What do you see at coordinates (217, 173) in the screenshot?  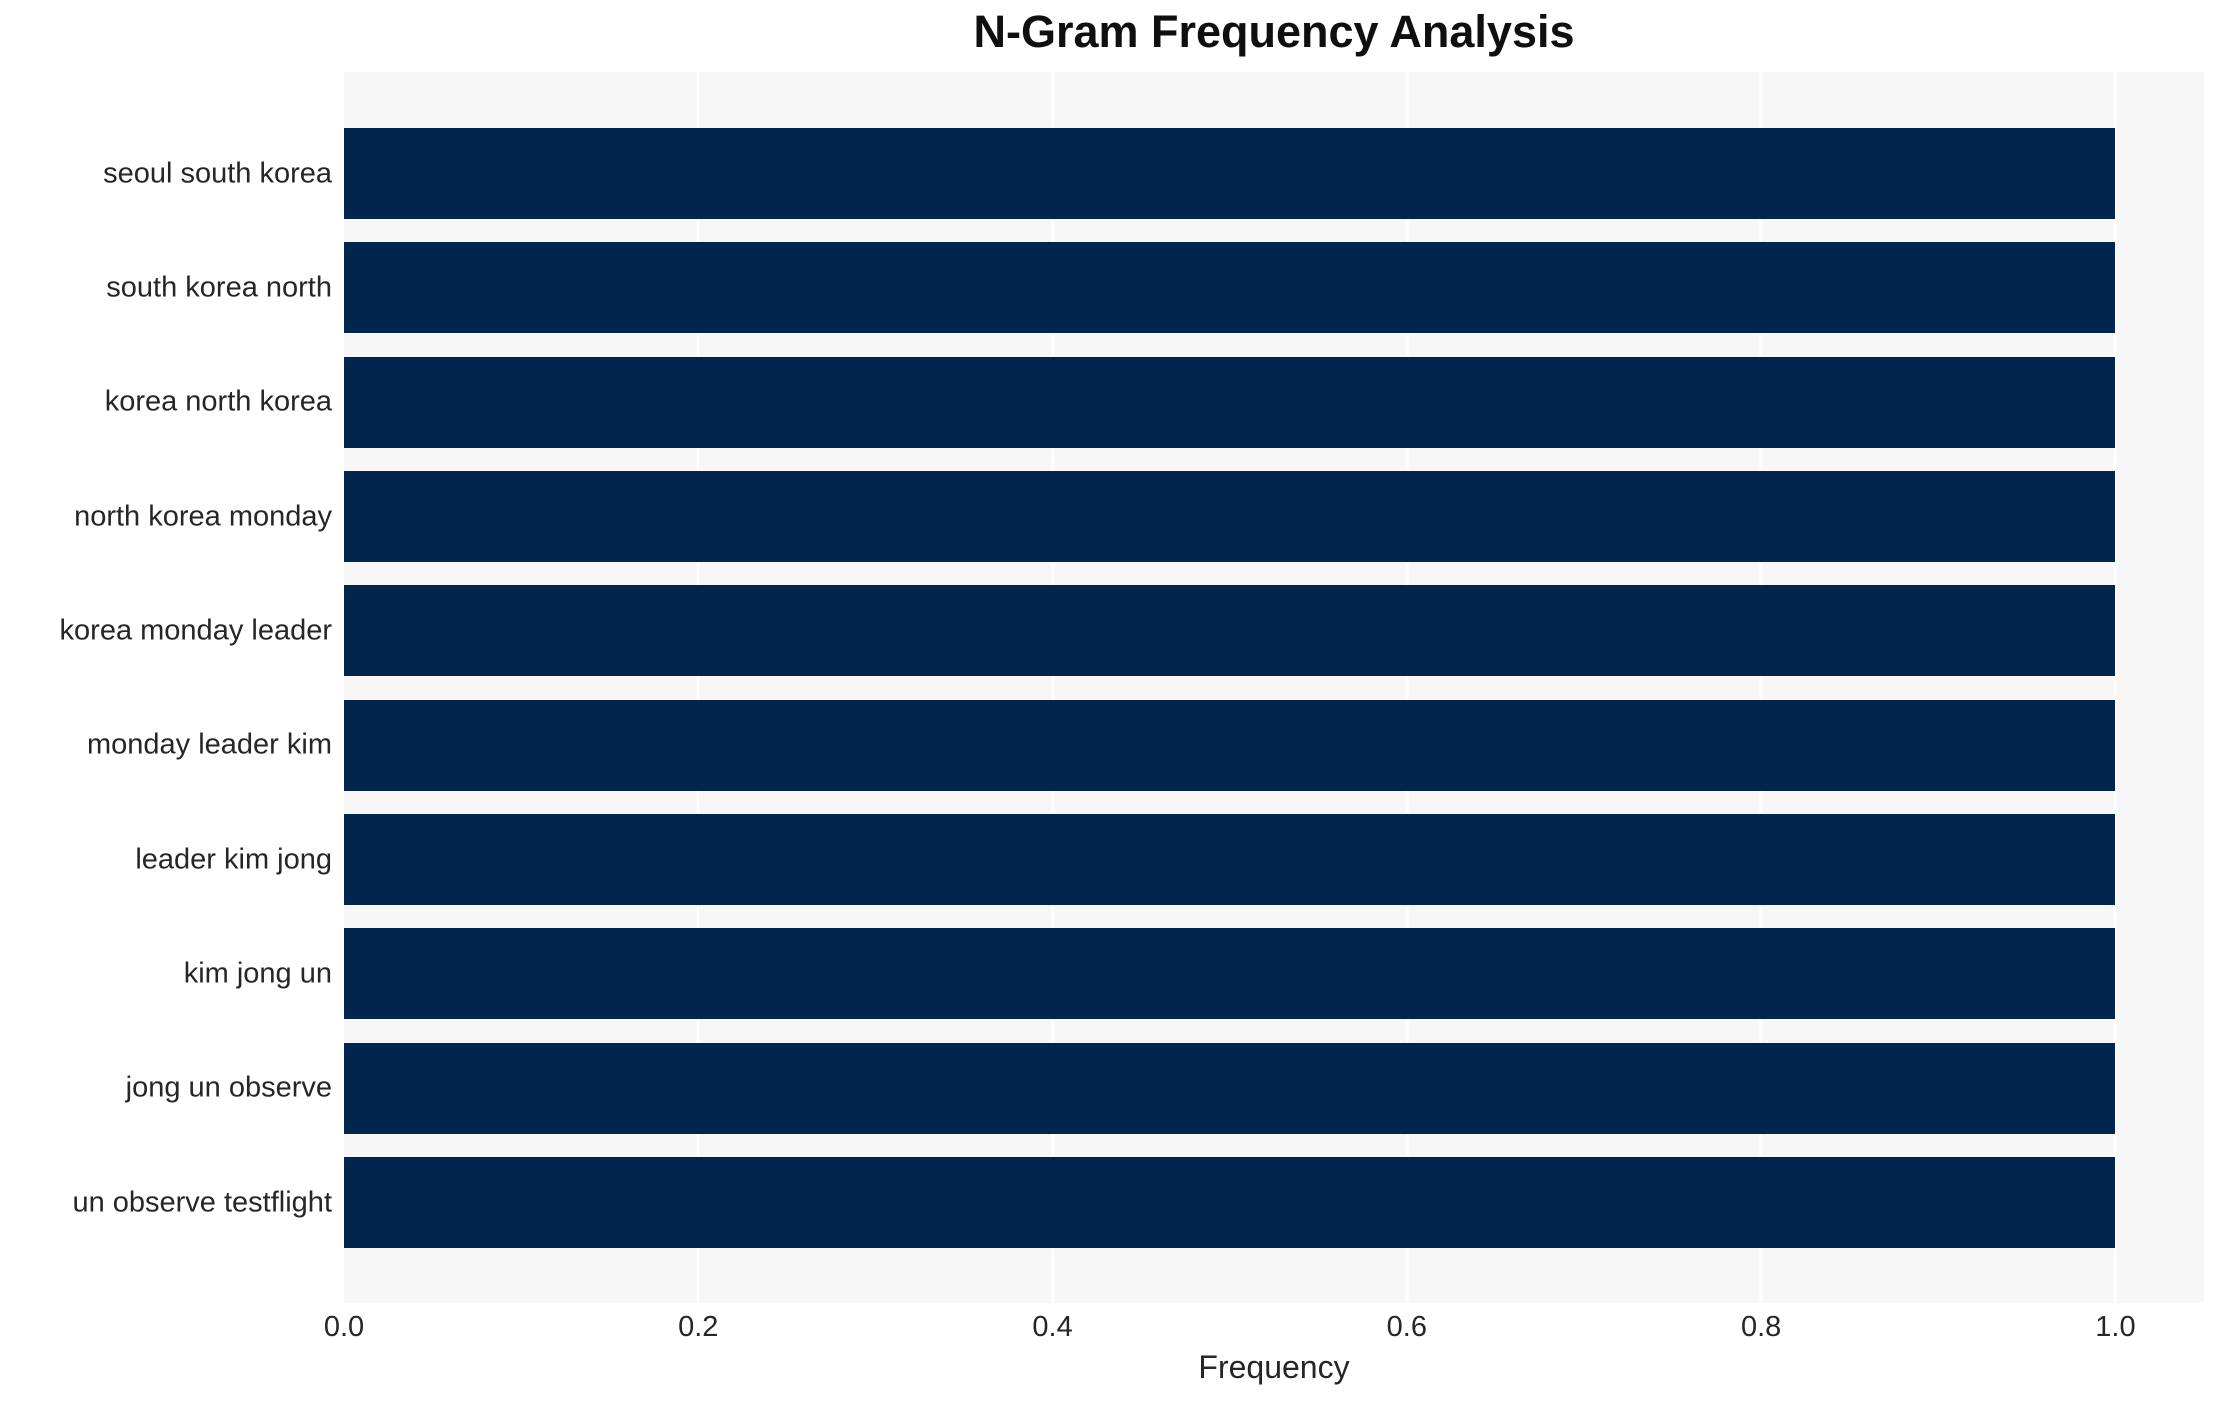 I see `y-tick-label: seoul south korea` at bounding box center [217, 173].